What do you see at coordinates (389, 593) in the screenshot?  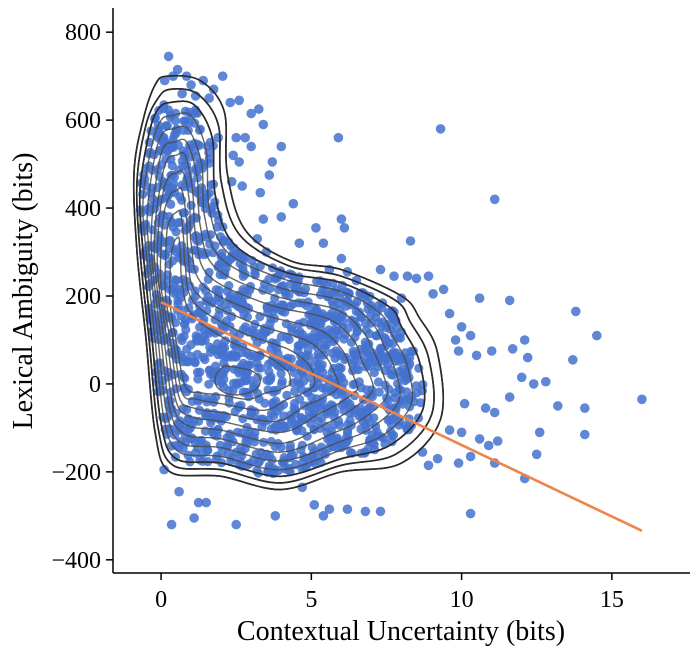 I see `x-axis-ticks: 0 5 10 15` at bounding box center [389, 593].